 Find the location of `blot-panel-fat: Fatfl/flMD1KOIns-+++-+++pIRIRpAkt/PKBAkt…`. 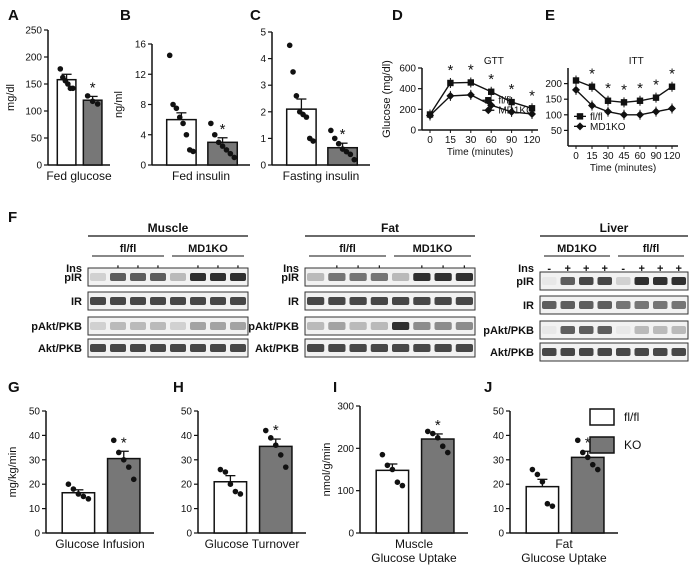

blot-panel-fat: Fatfl/flMD1KOIns-+++-+++pIRIRpAkt/PKBAkt… is located at coordinates (362, 289).